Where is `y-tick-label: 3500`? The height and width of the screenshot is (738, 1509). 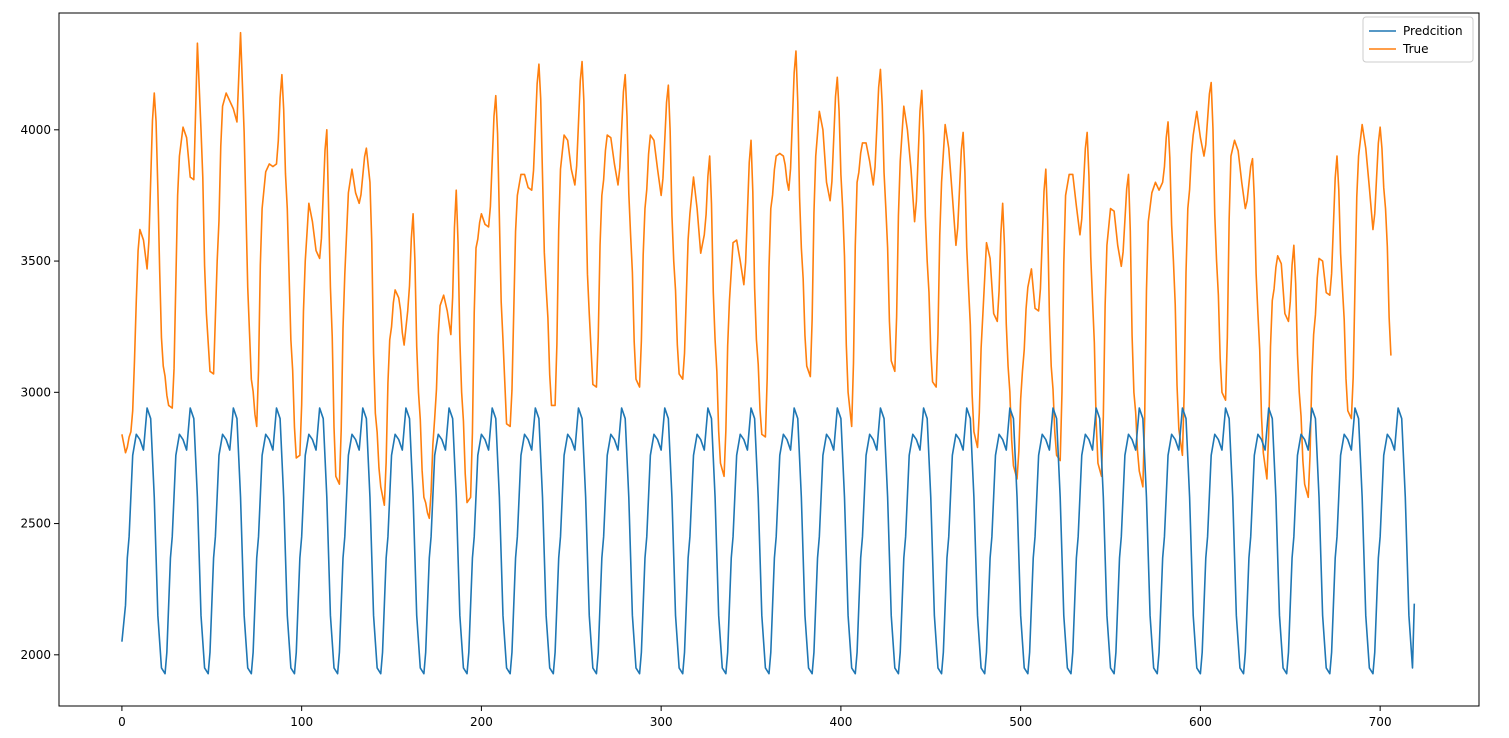 y-tick-label: 3500 is located at coordinates (35, 261).